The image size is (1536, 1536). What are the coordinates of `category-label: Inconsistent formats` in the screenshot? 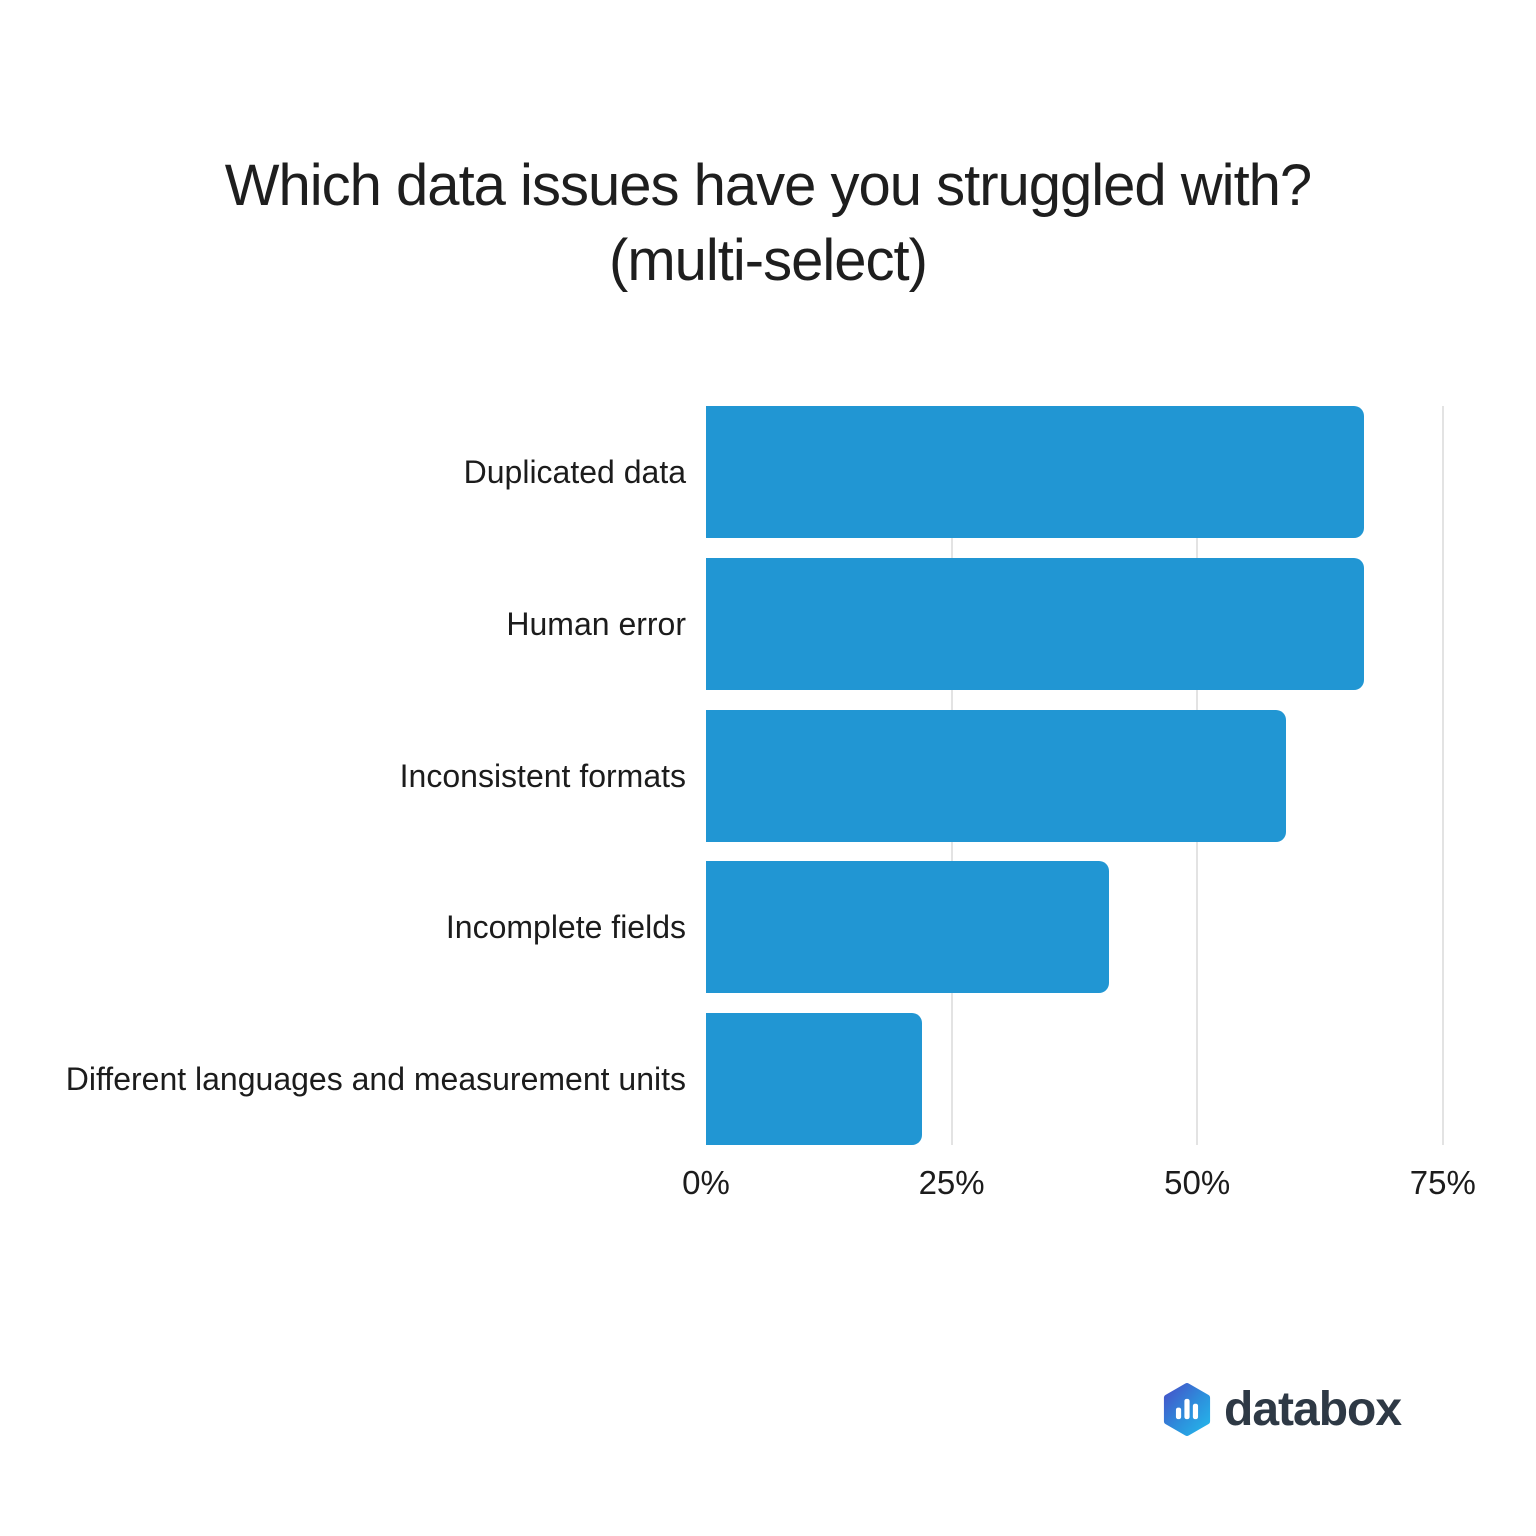 It's located at (542, 775).